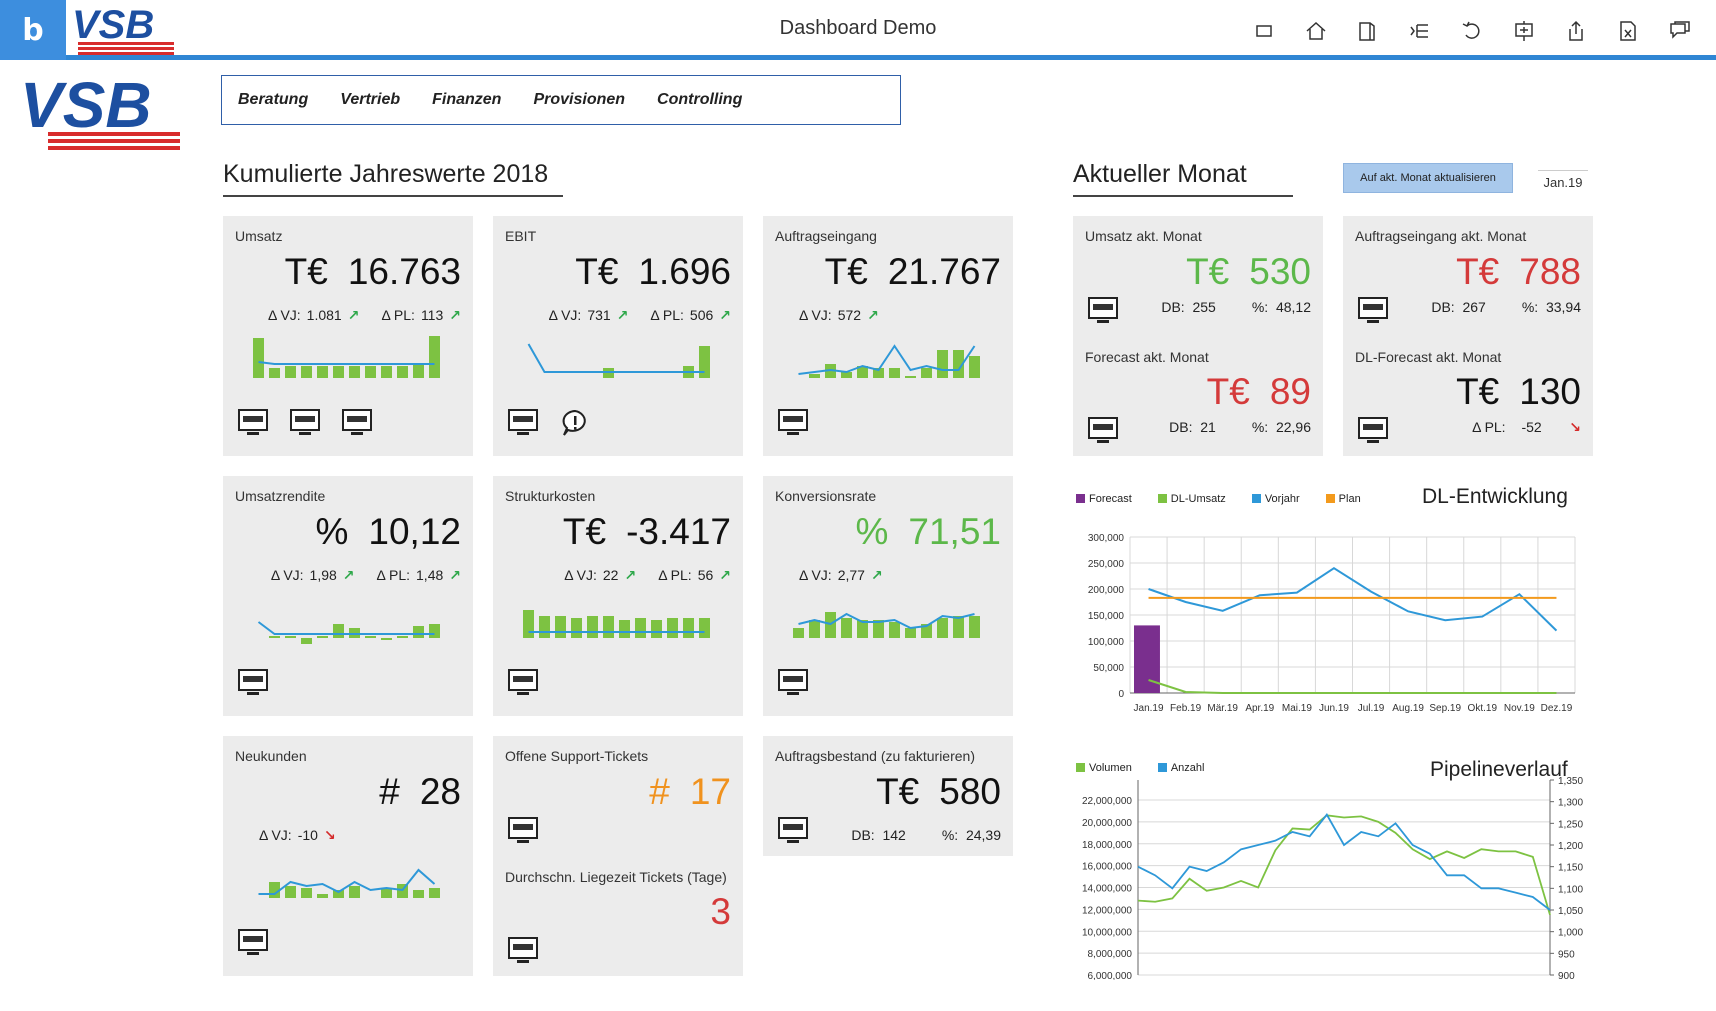 This screenshot has height=1011, width=1716. What do you see at coordinates (1107, 801) in the screenshot?
I see `y-tick-label: 22,000,000` at bounding box center [1107, 801].